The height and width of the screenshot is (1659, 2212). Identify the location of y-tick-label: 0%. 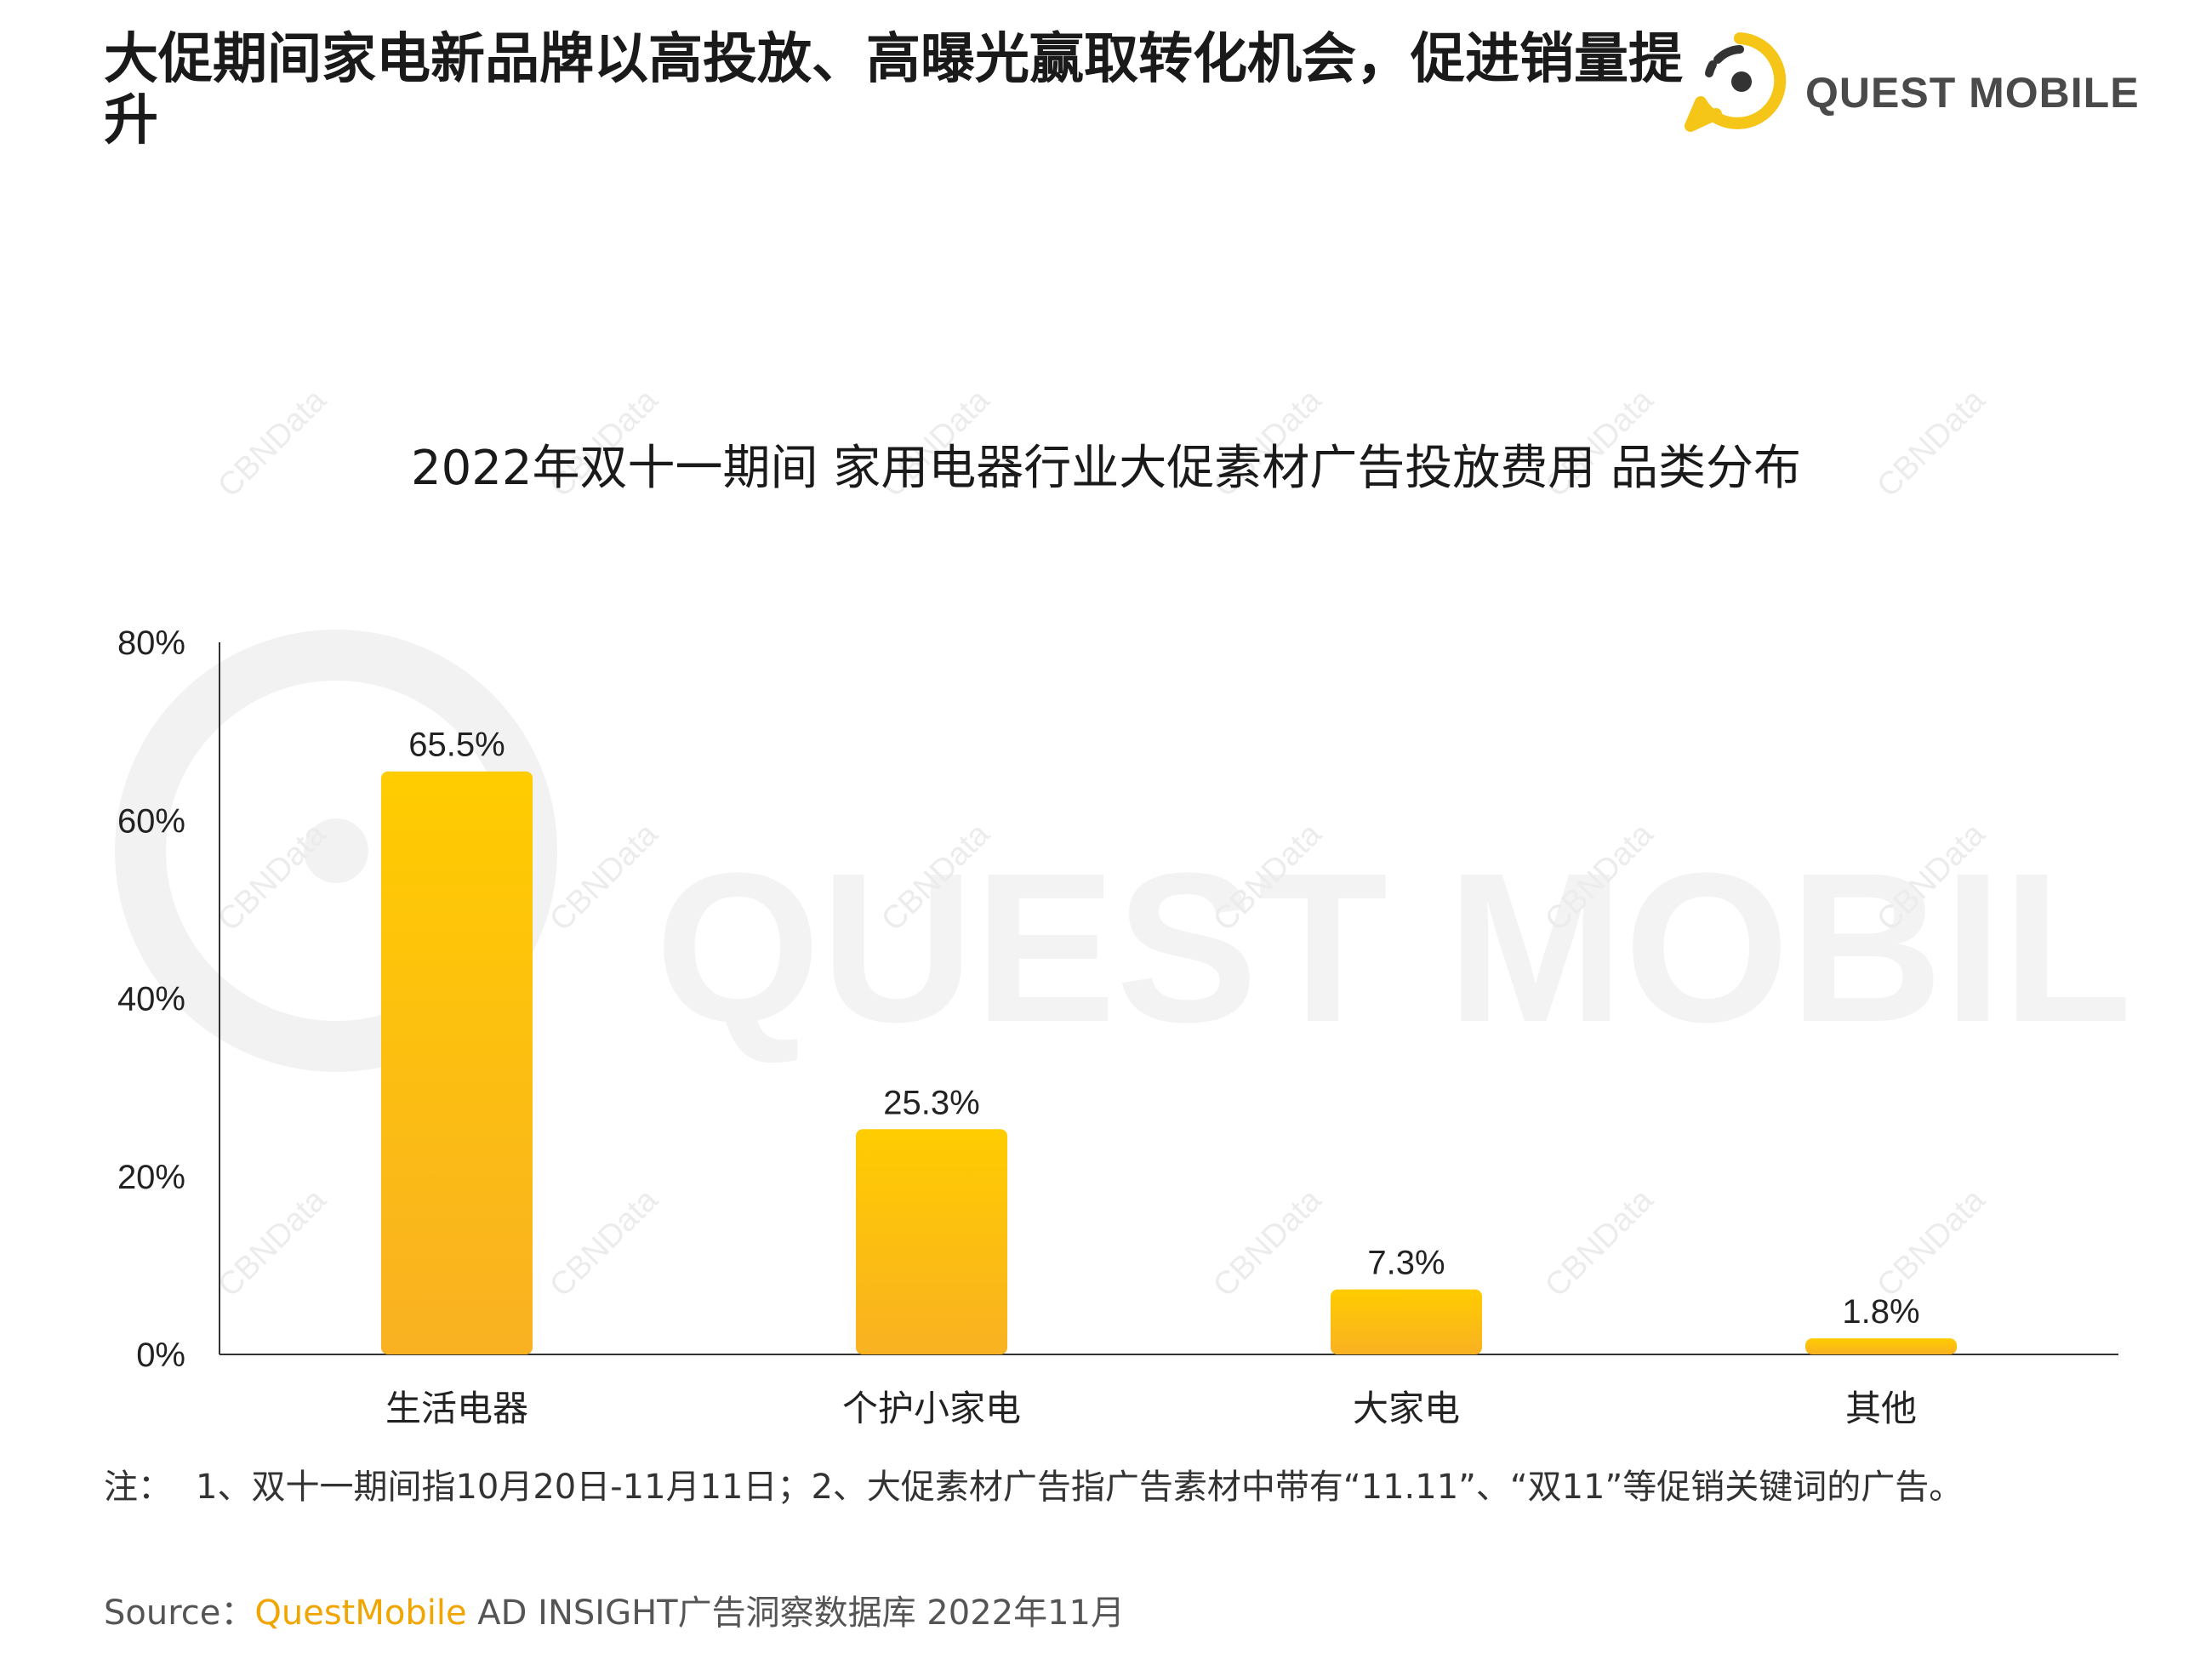
(160, 1355).